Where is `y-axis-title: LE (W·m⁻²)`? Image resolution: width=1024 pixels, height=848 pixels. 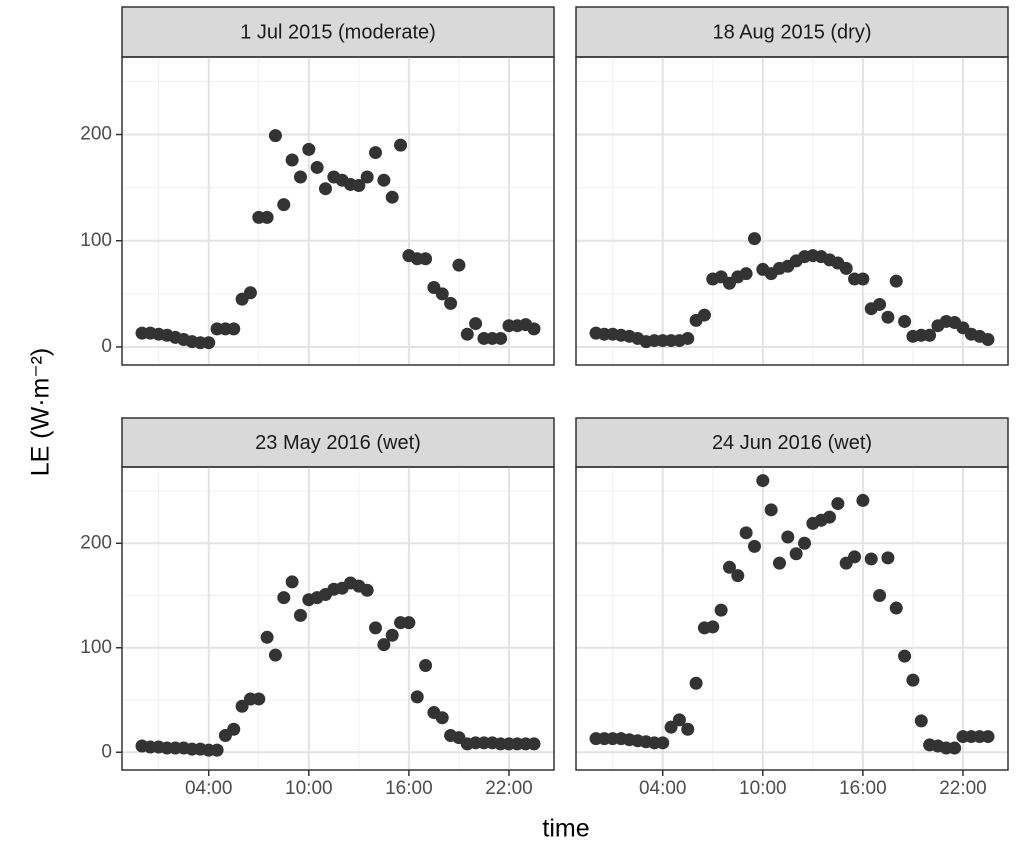
y-axis-title: LE (W·m⁻²) is located at coordinates (41, 412).